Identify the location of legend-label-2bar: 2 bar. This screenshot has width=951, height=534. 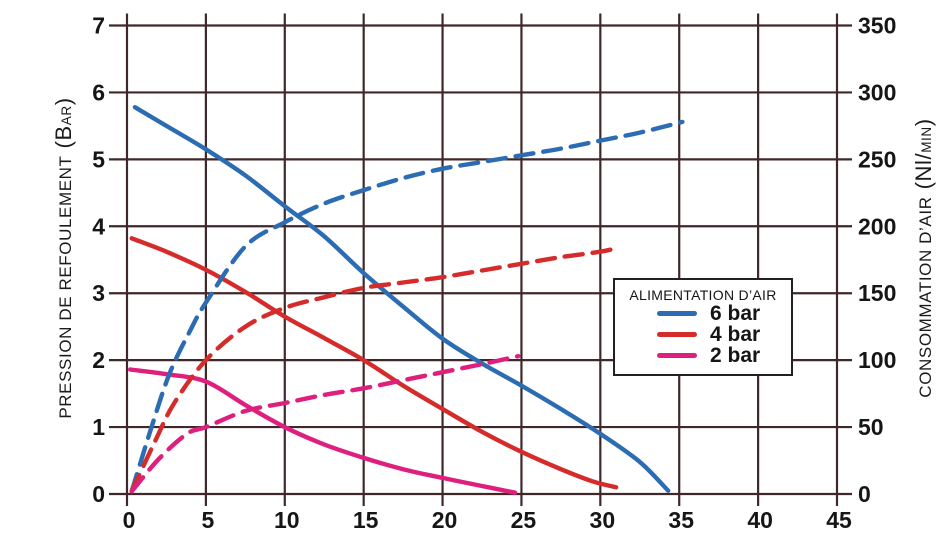
(735, 355).